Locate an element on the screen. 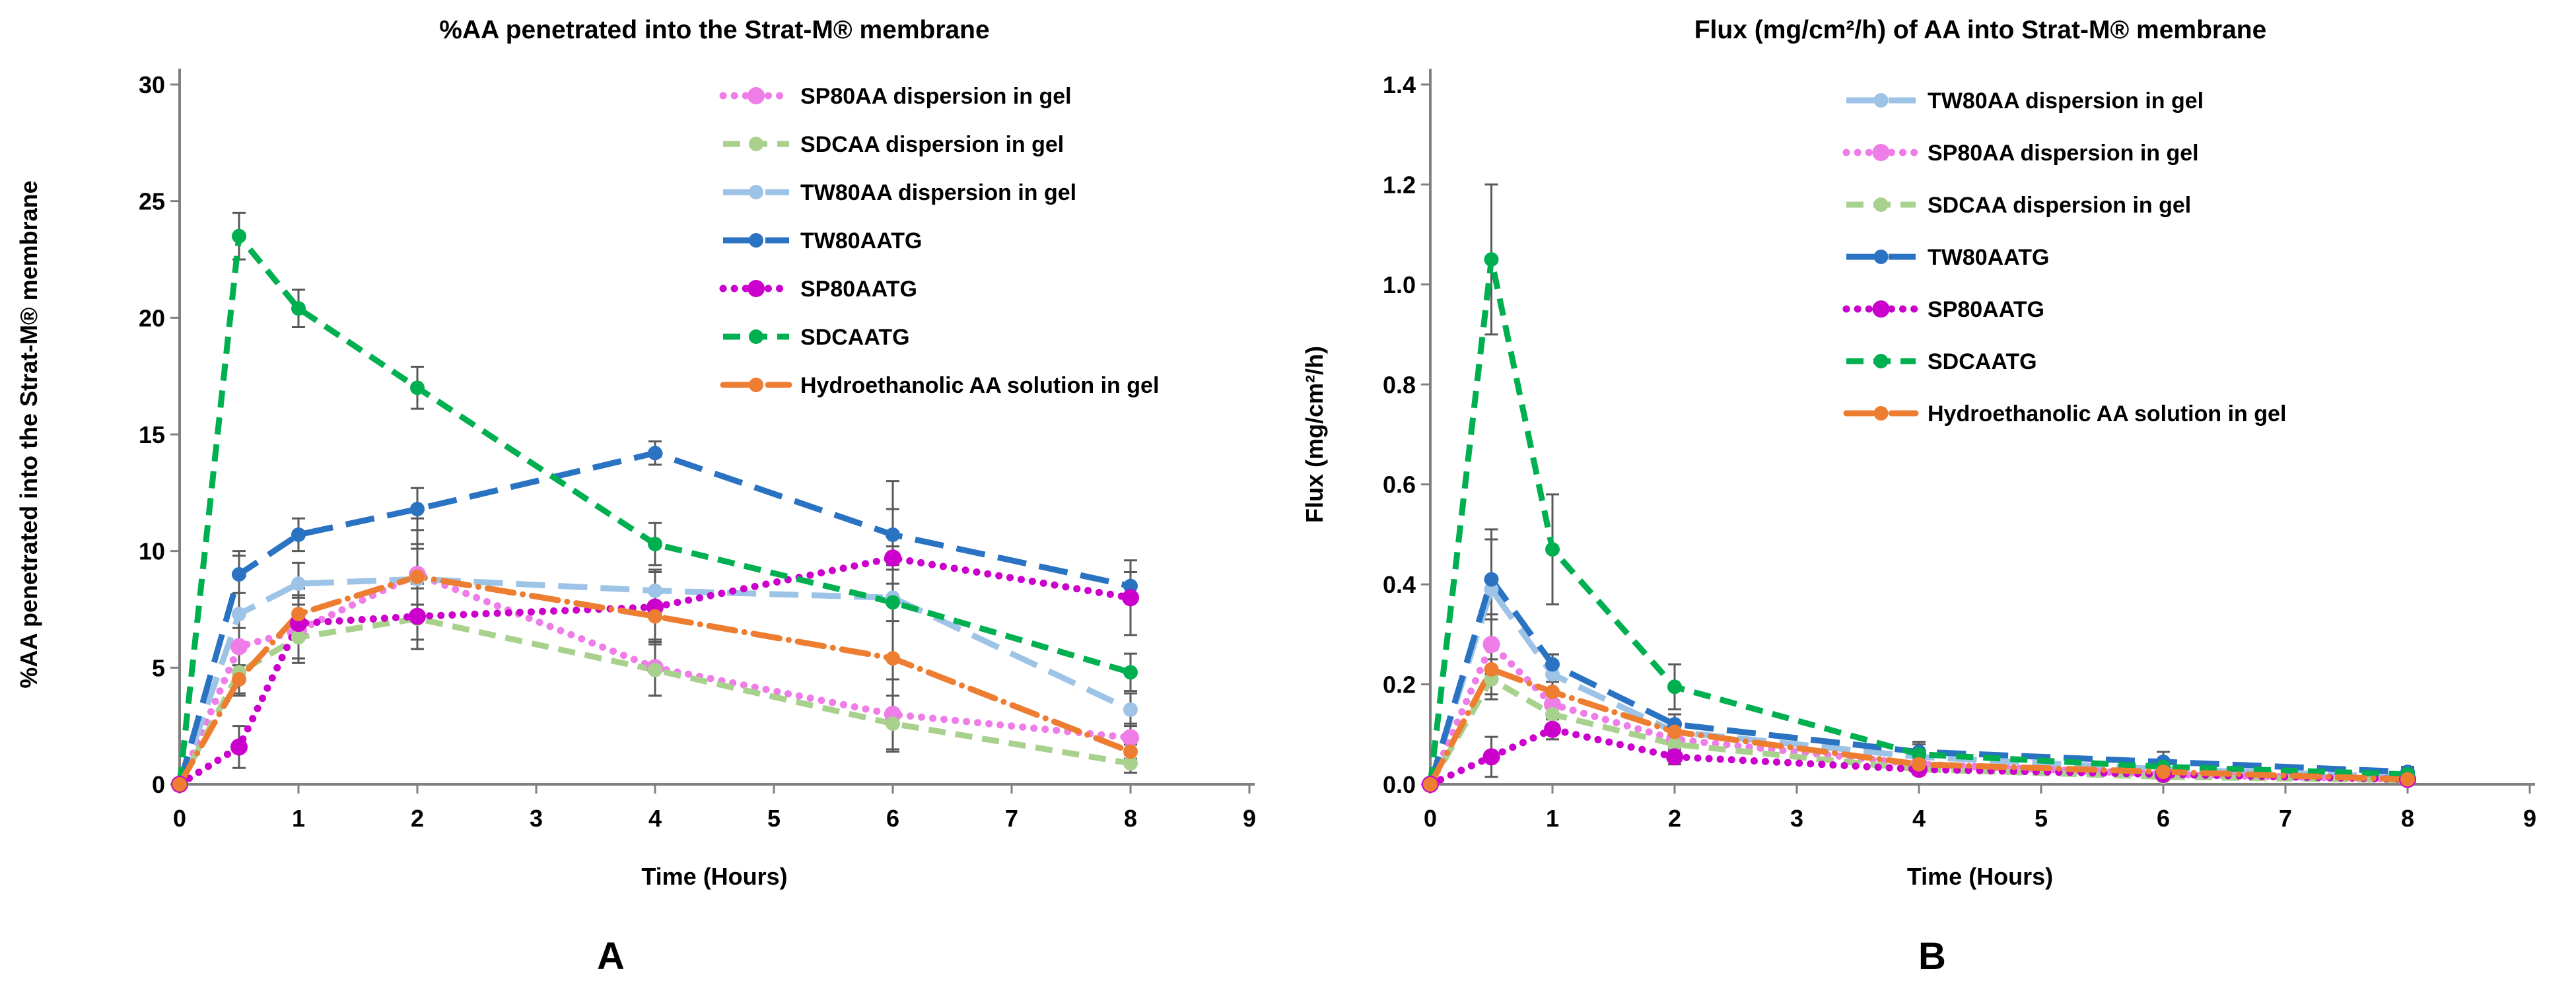  legend-label: SDCAA dispersion in gel is located at coordinates (932, 145).